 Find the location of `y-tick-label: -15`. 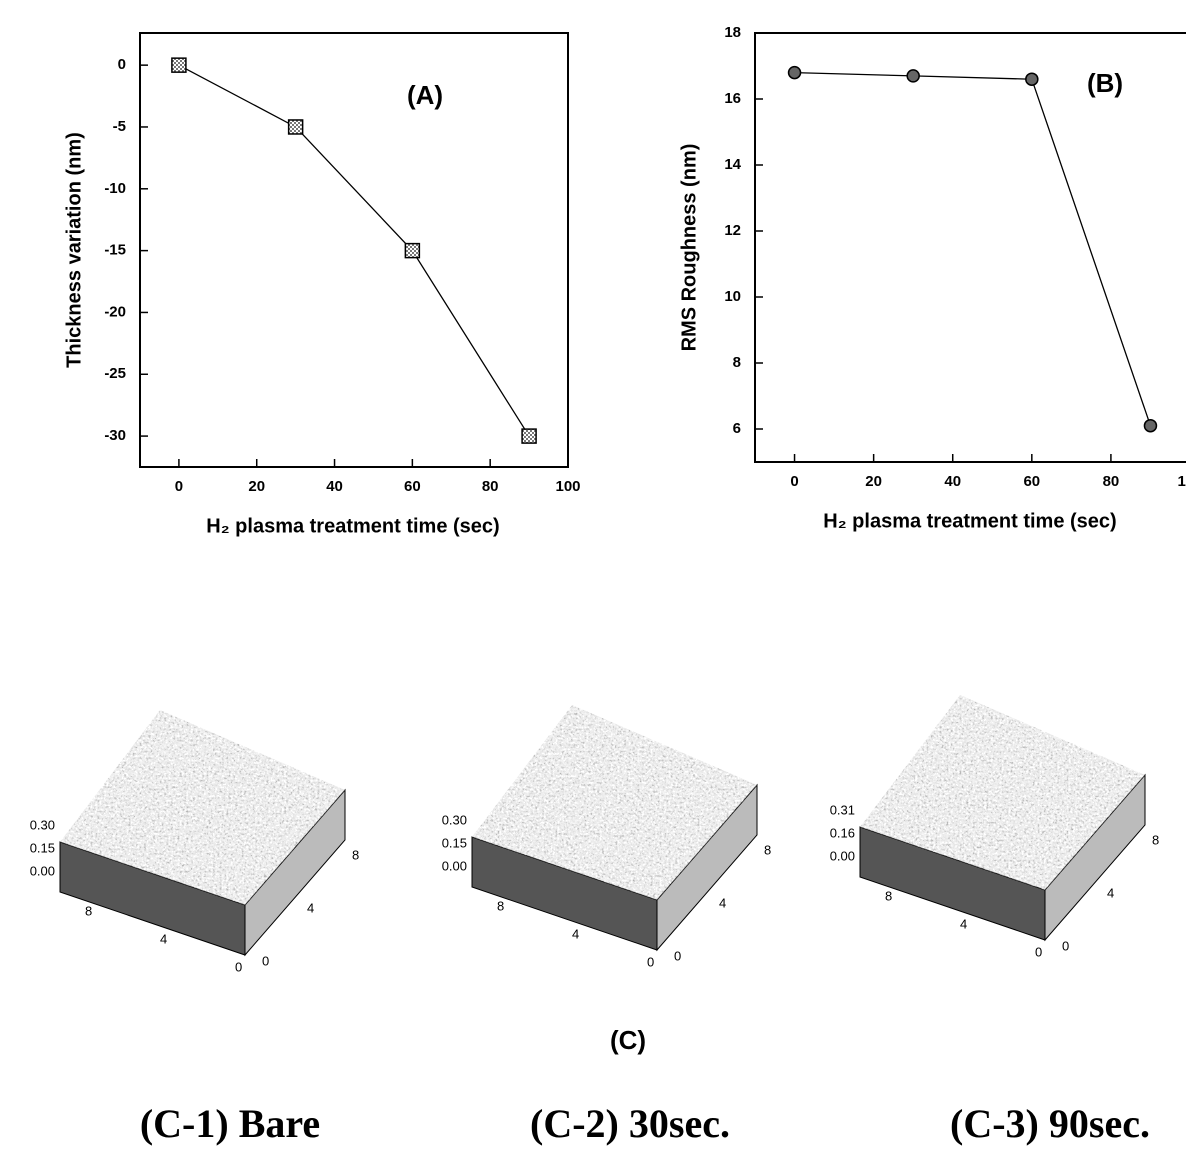

y-tick-label: -15 is located at coordinates (115, 250).